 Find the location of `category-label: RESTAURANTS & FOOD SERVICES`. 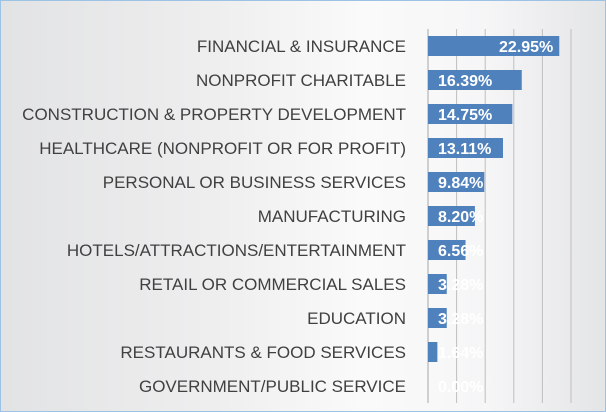

category-label: RESTAURANTS & FOOD SERVICES is located at coordinates (263, 352).